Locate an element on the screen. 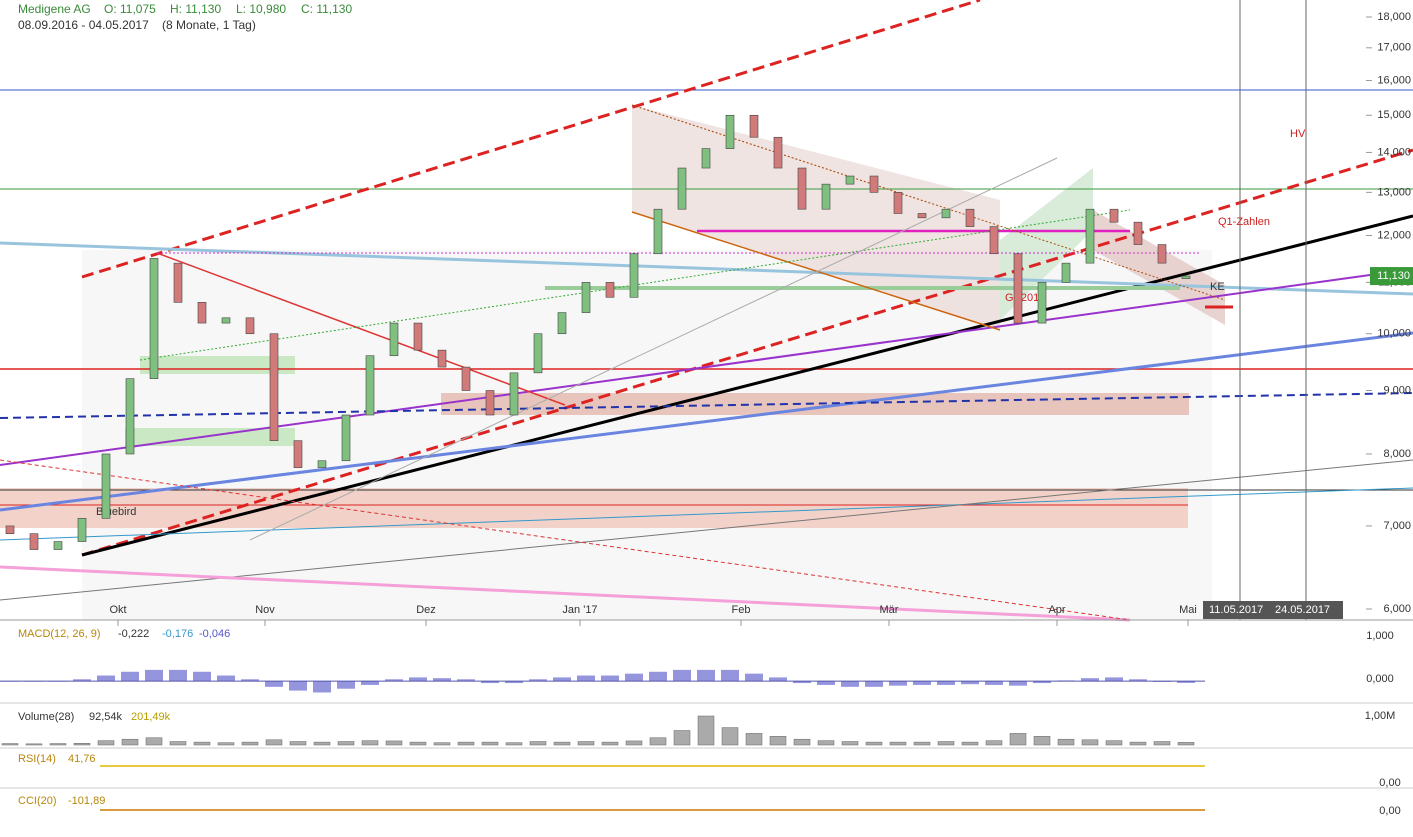 This screenshot has height=837, width=1413. last-price-label: 11,130 is located at coordinates (1393, 276).